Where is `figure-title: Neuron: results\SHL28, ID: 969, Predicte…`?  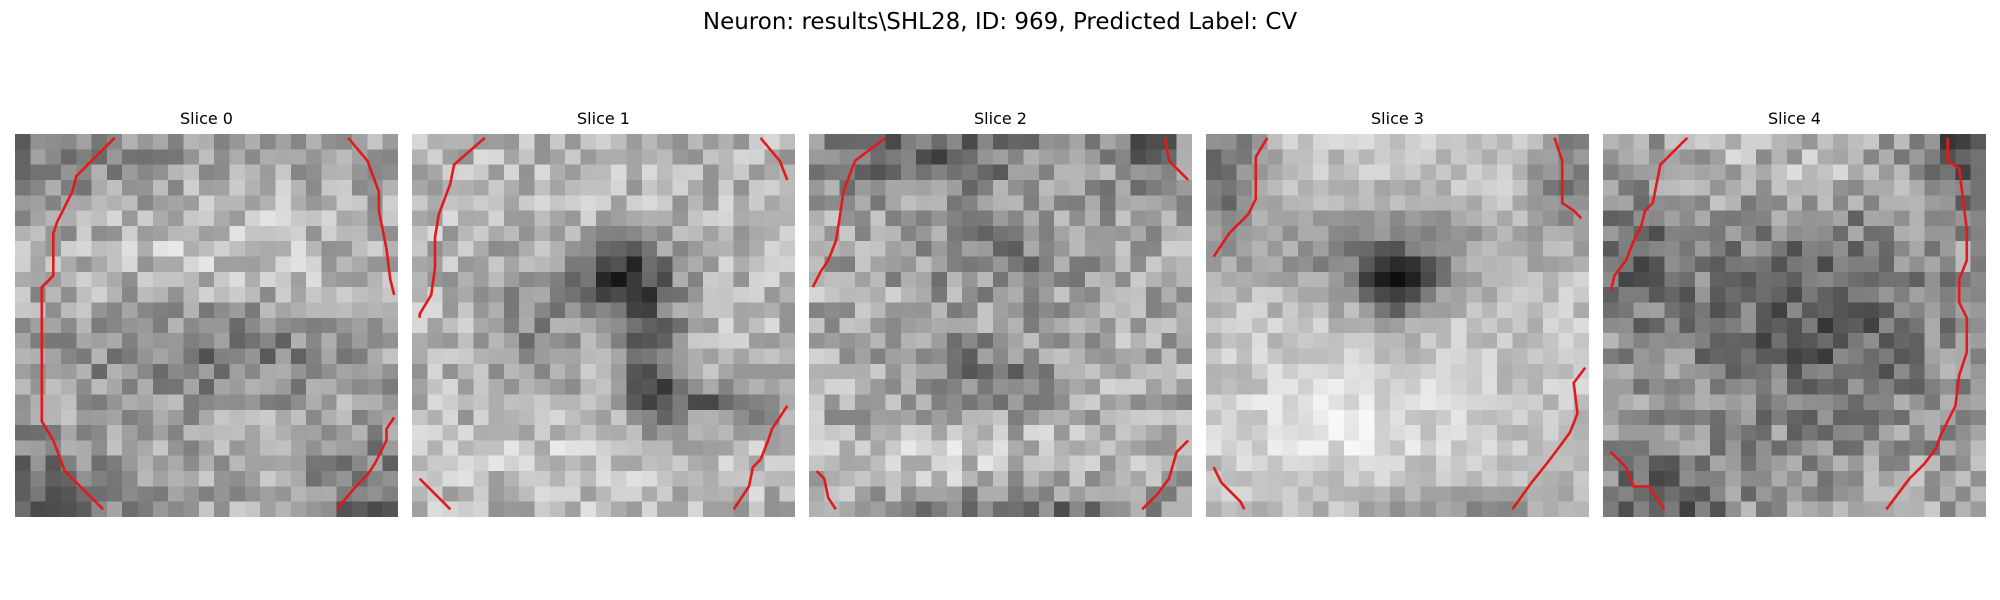
figure-title: Neuron: results\SHL28, ID: 969, Predicte… is located at coordinates (1000, 22).